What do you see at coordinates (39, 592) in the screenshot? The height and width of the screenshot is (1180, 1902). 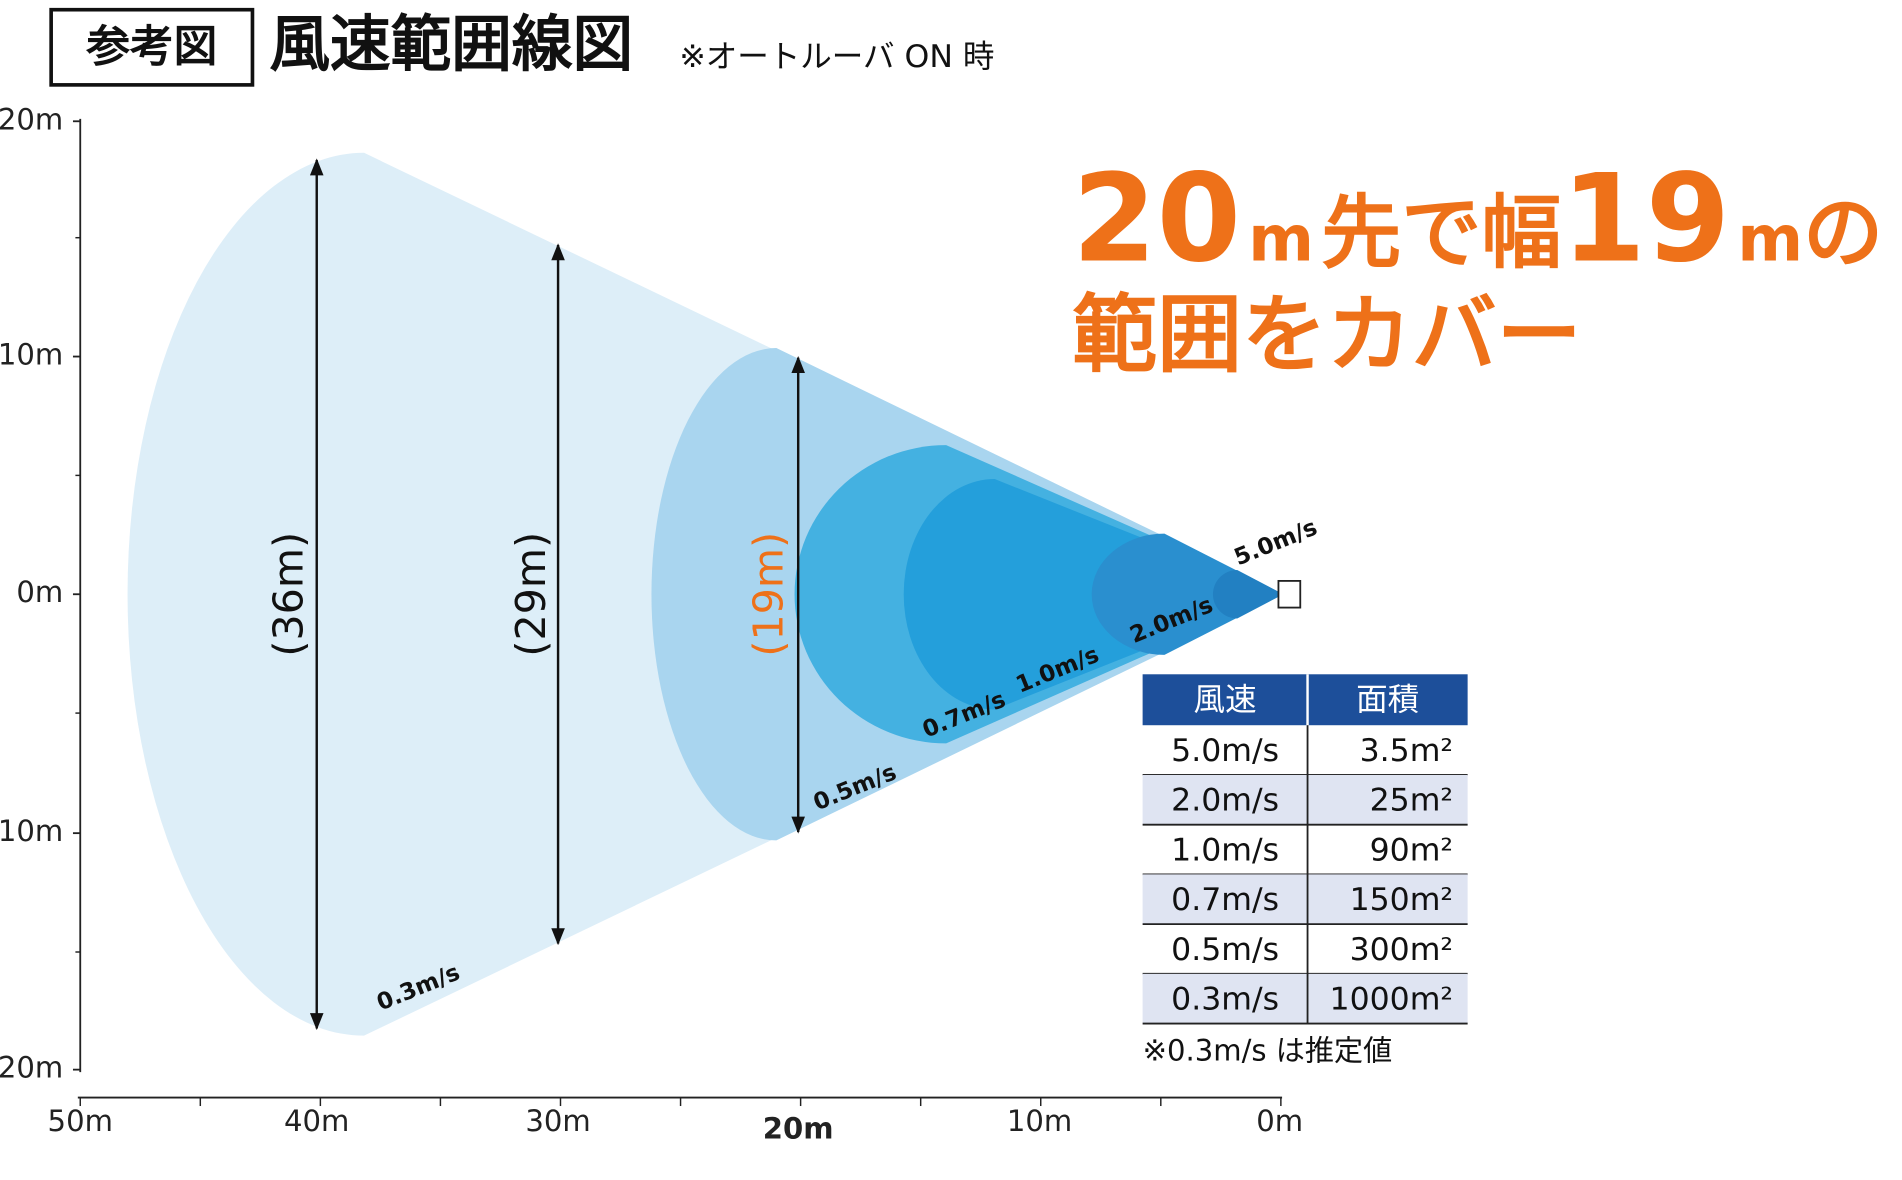 I see `y-tick-label: 0m` at bounding box center [39, 592].